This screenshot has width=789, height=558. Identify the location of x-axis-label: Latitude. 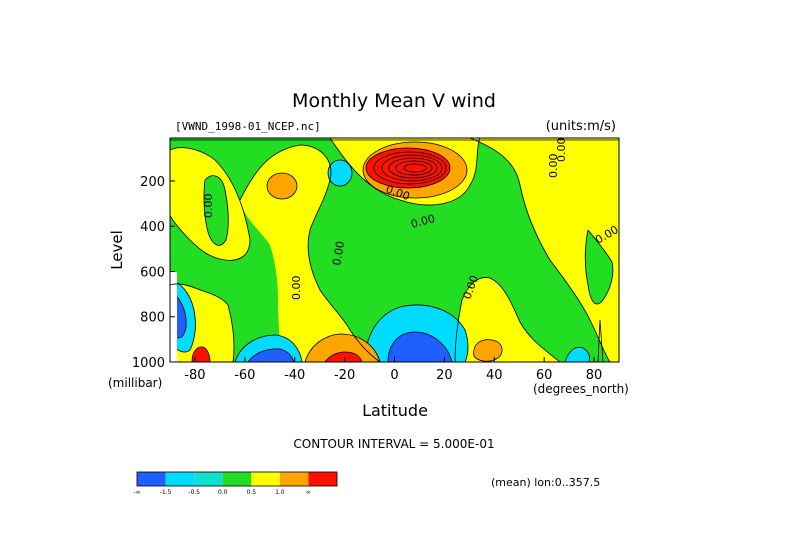
(395, 410).